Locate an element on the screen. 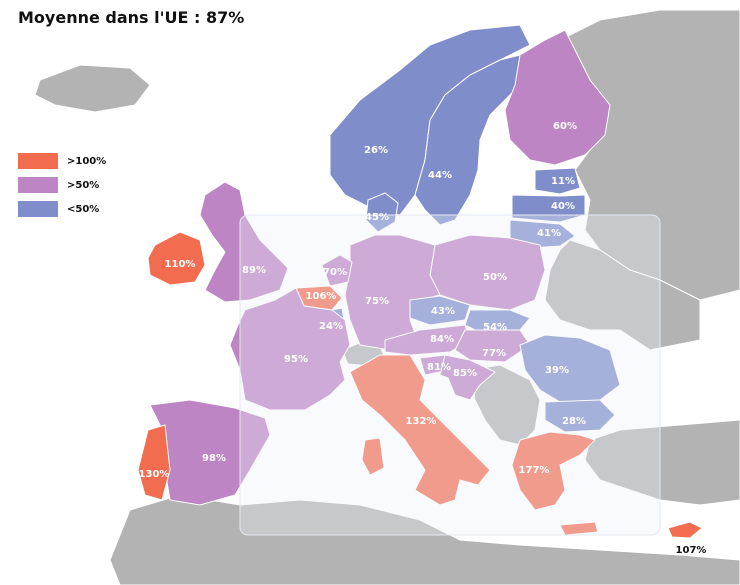 The image size is (740, 585). sardinia-shape is located at coordinates (373, 456).